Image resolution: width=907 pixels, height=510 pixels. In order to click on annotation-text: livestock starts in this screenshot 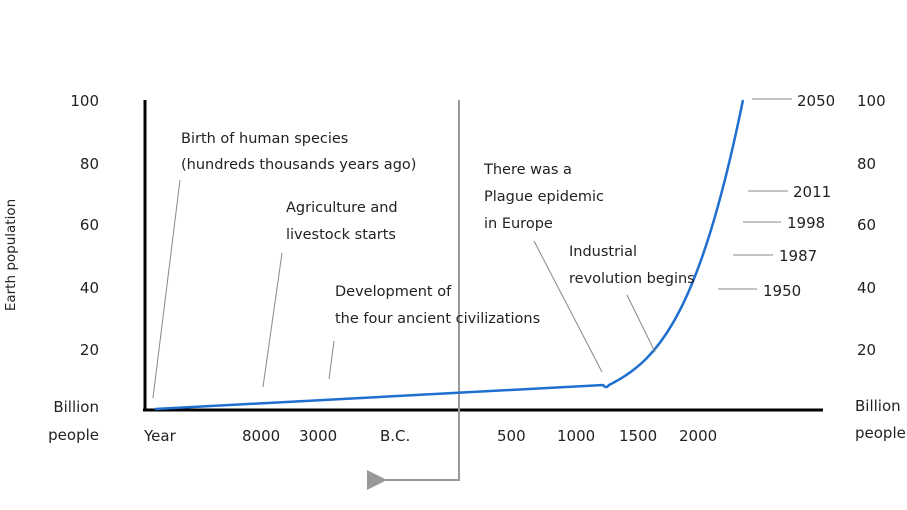, I will do `click(341, 235)`.